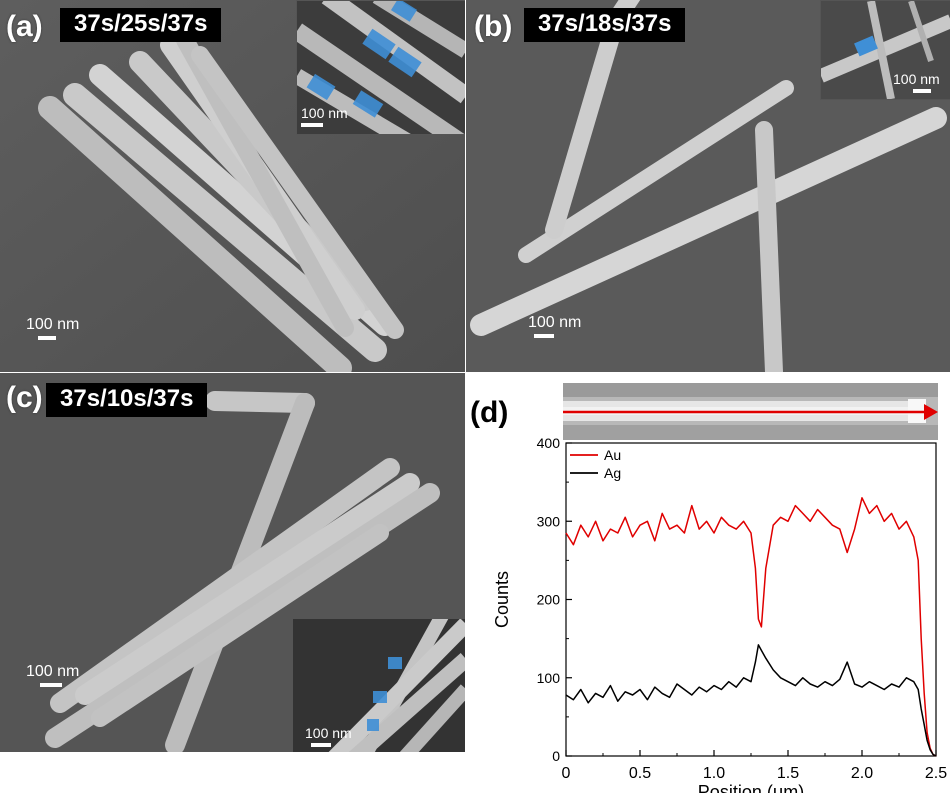 The width and height of the screenshot is (950, 793). I want to click on panel-b-inset: 100 nm, so click(885, 50).